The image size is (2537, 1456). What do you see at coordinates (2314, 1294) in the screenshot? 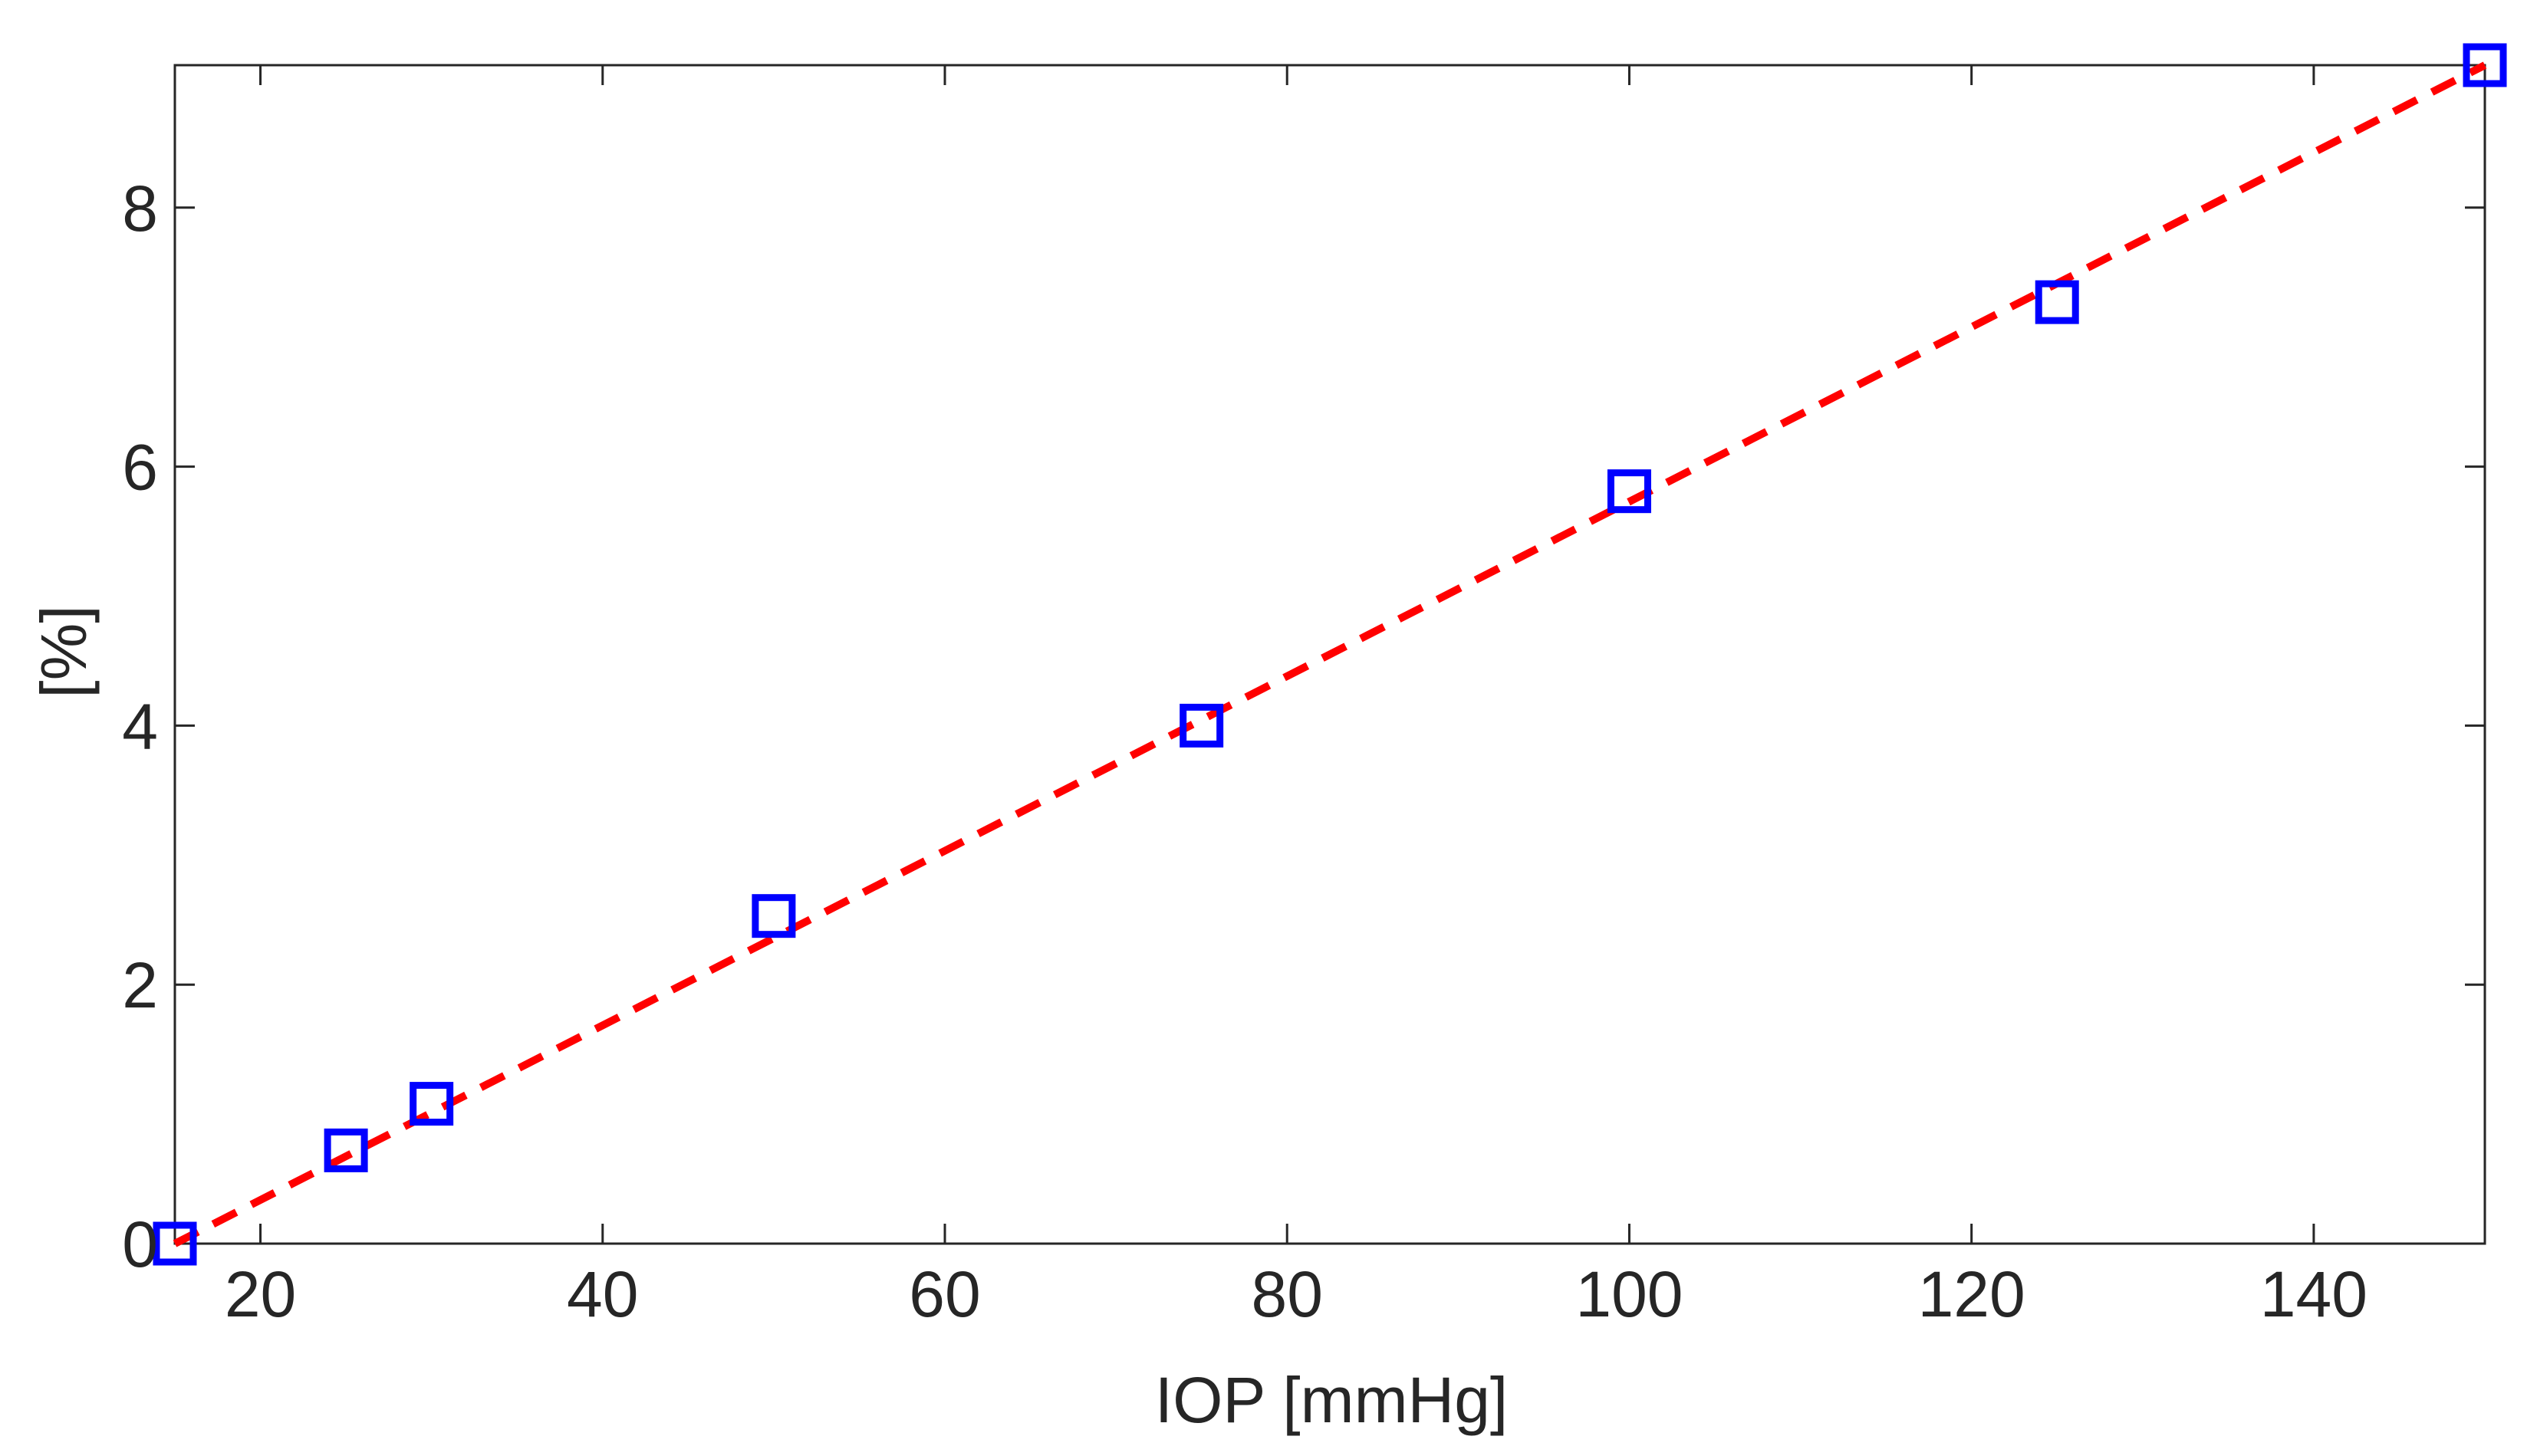
I see `x-tick-label: 140` at bounding box center [2314, 1294].